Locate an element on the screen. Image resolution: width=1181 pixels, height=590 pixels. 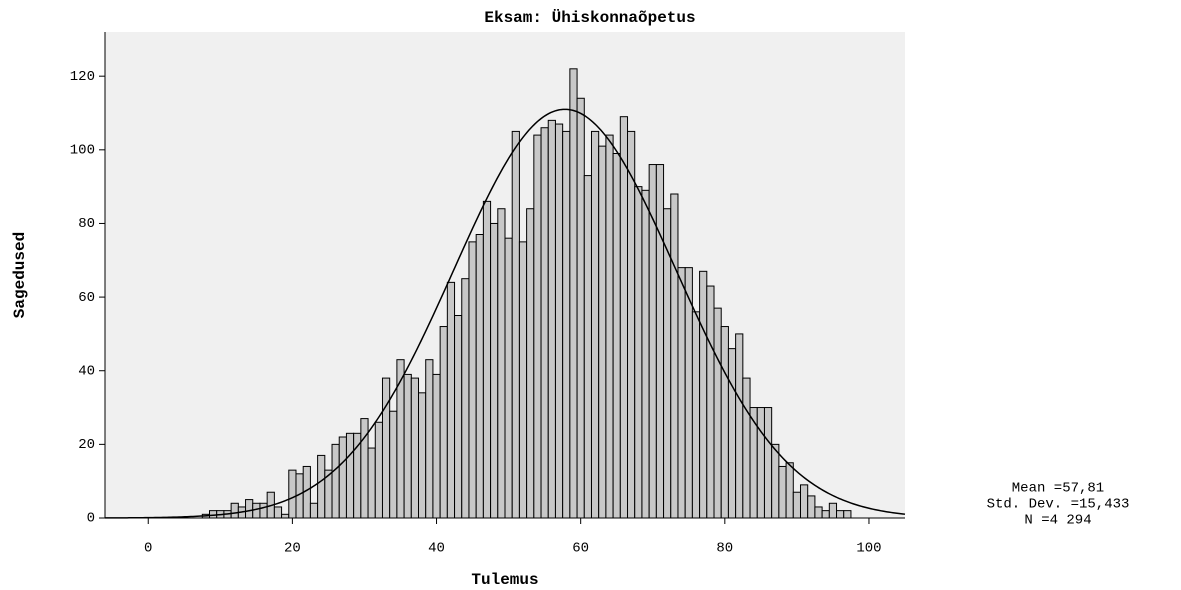
y-tick-label: 100 is located at coordinates (82, 151).